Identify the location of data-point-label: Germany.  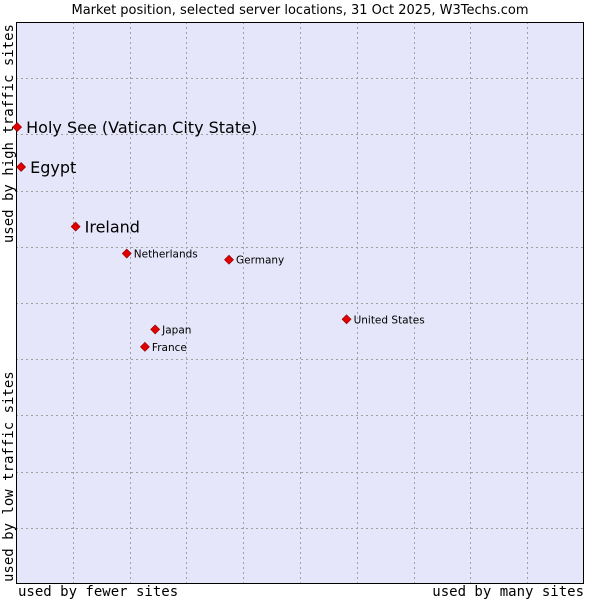
(260, 261).